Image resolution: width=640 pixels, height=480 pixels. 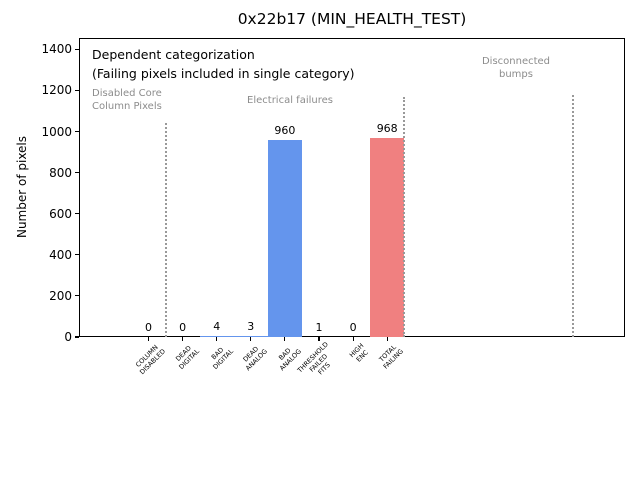 I want to click on section-label: Electrical failures, so click(x=290, y=100).